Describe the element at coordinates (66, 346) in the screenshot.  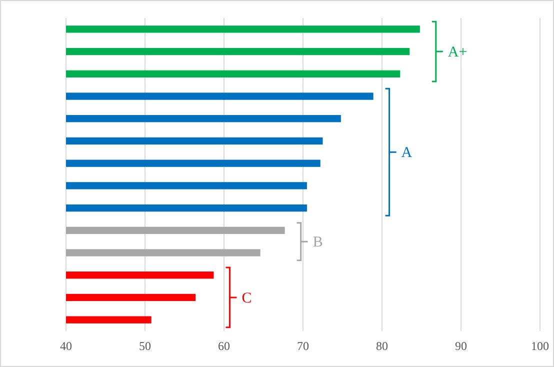
I see `x-tick-label: 40` at that location.